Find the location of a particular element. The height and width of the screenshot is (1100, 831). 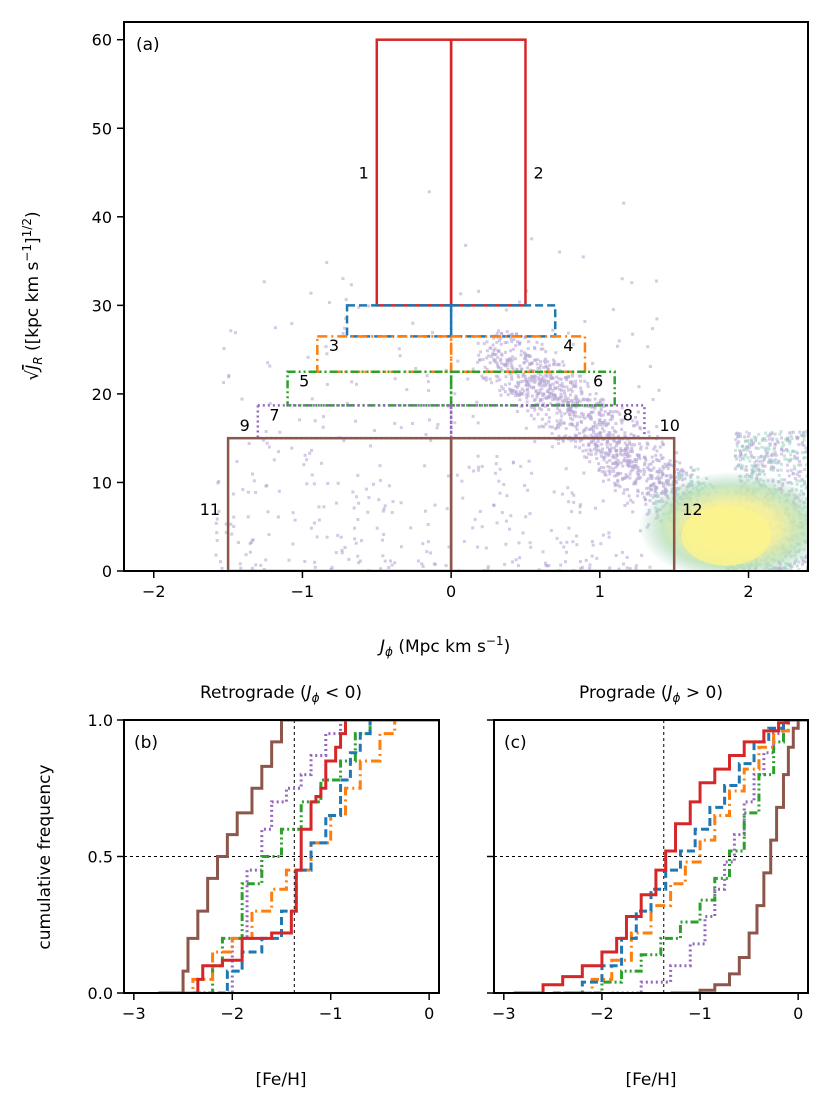

svg-text: √JR ([kpc km s−1]1/2) is located at coordinates (32, 295).